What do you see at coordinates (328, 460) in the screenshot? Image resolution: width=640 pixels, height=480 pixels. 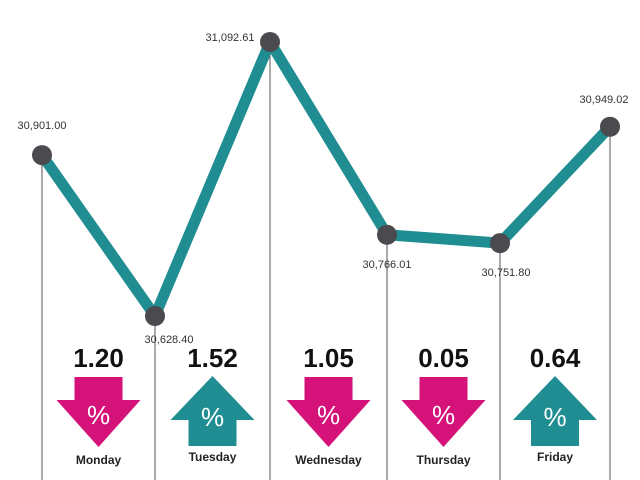 I see `day-label: Wednesday` at bounding box center [328, 460].